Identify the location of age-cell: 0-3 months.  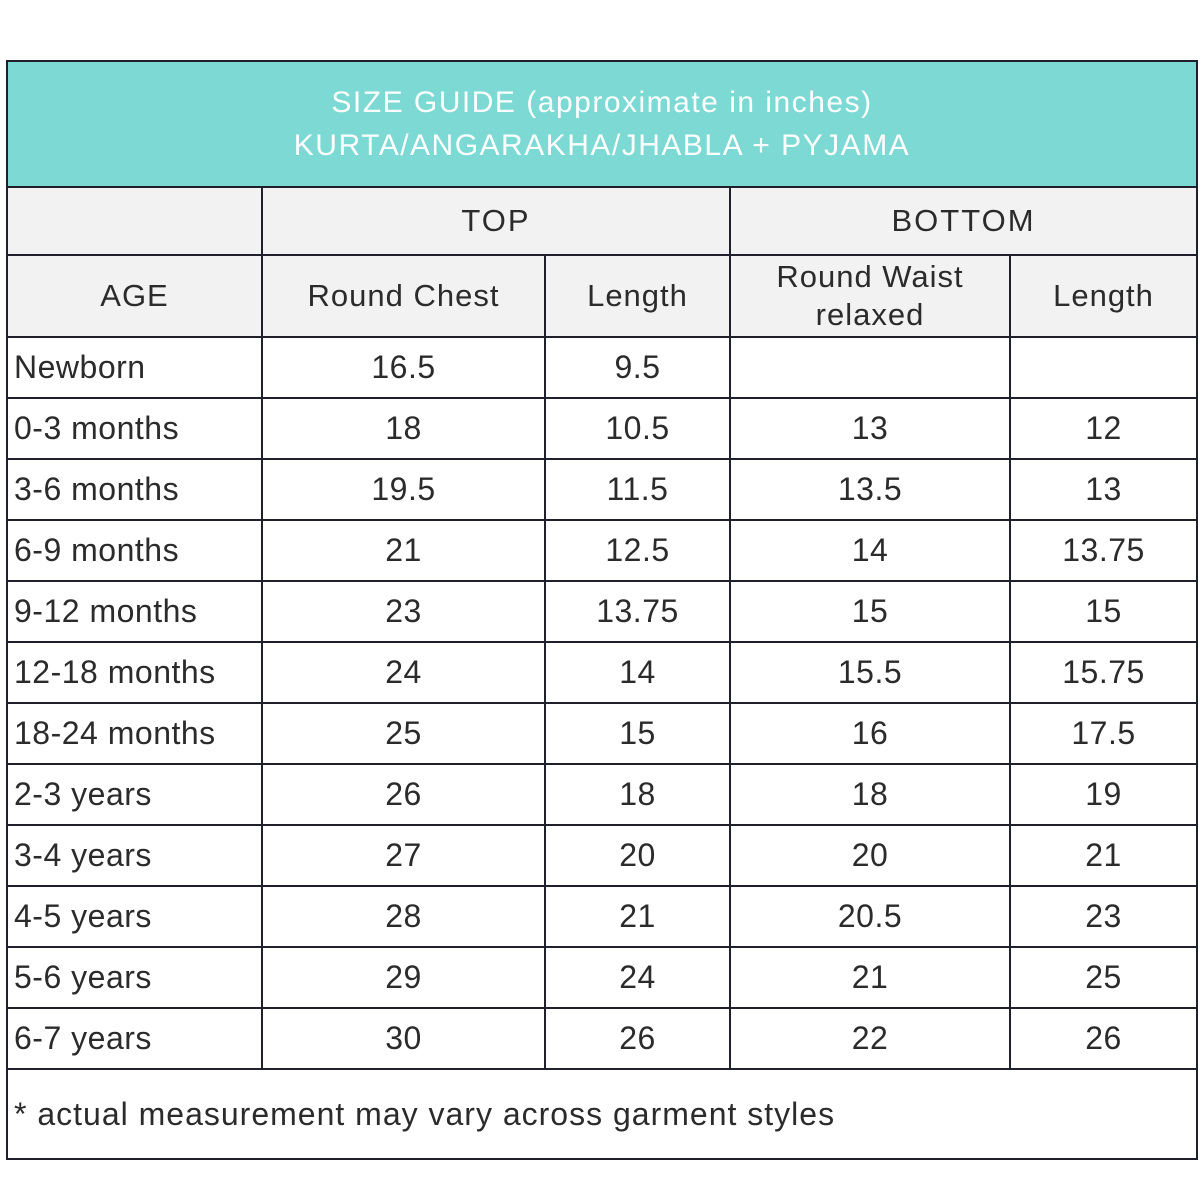
(134, 428).